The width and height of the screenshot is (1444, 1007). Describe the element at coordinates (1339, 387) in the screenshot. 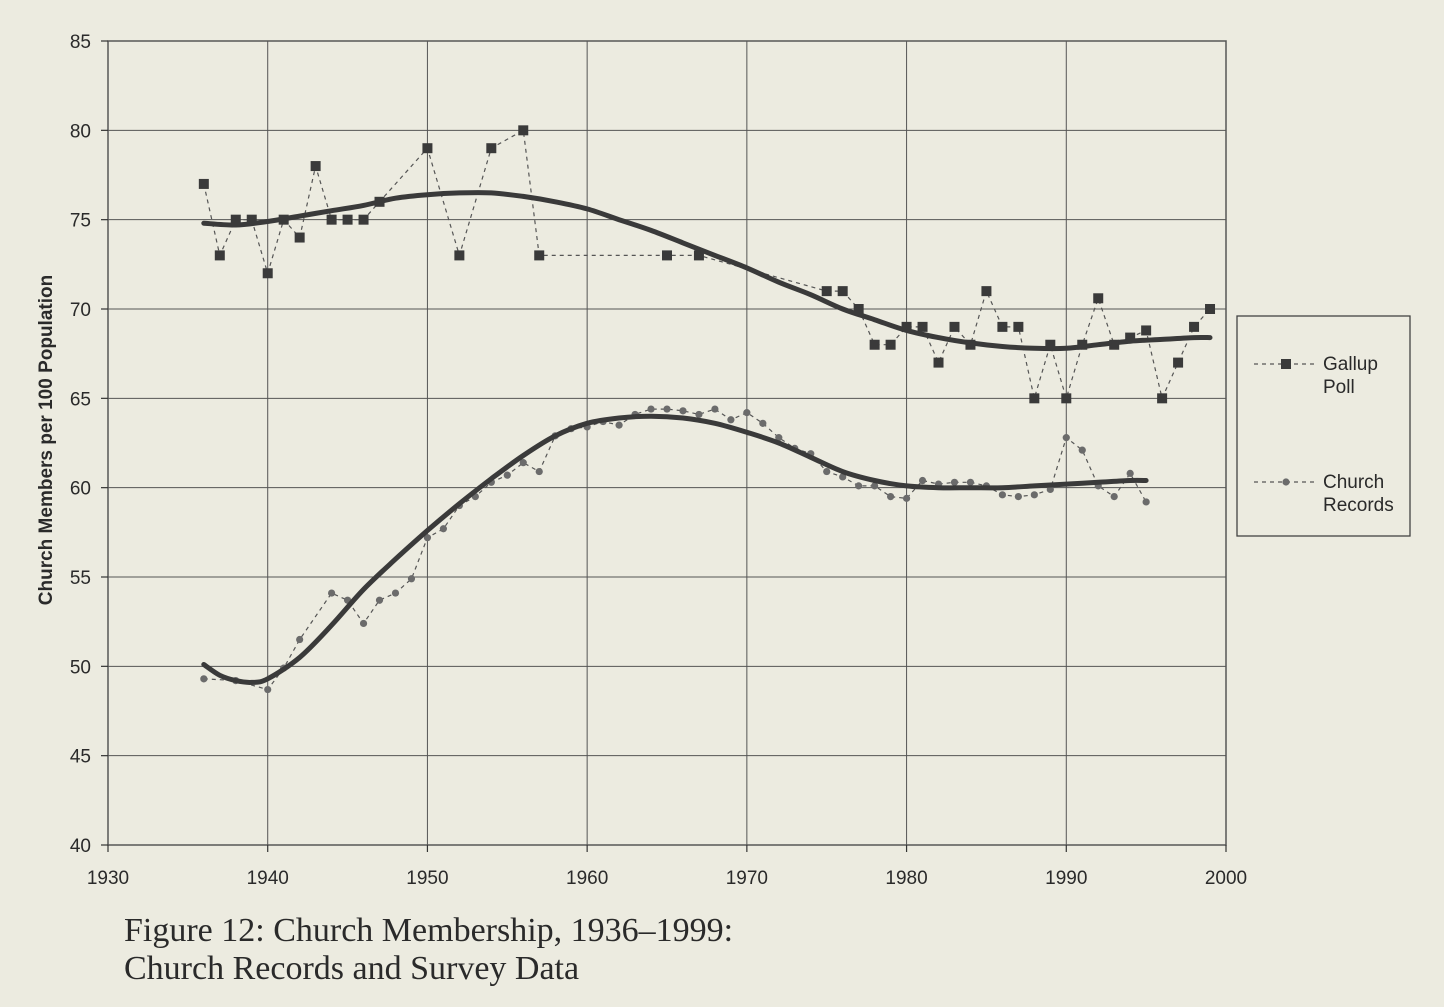

I see `legend-label-word: Poll` at that location.